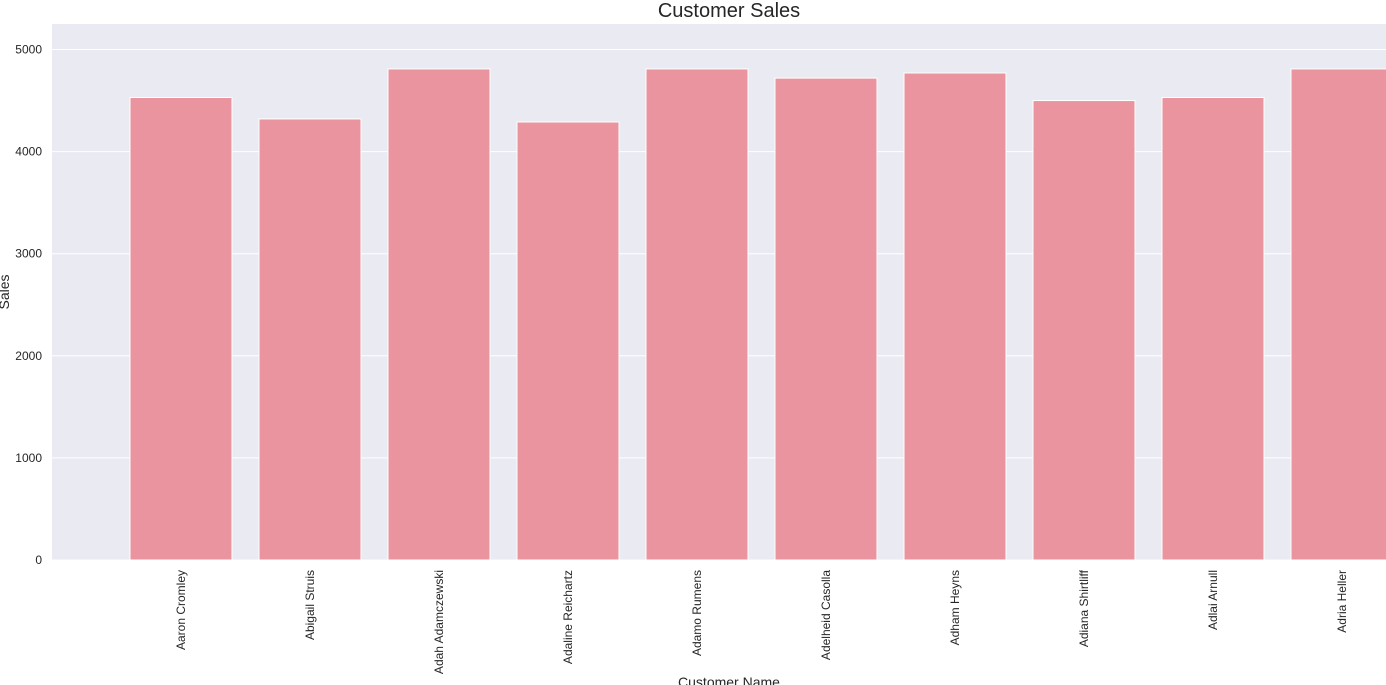  Describe the element at coordinates (28, 254) in the screenshot. I see `y-tick-label: 3000` at that location.